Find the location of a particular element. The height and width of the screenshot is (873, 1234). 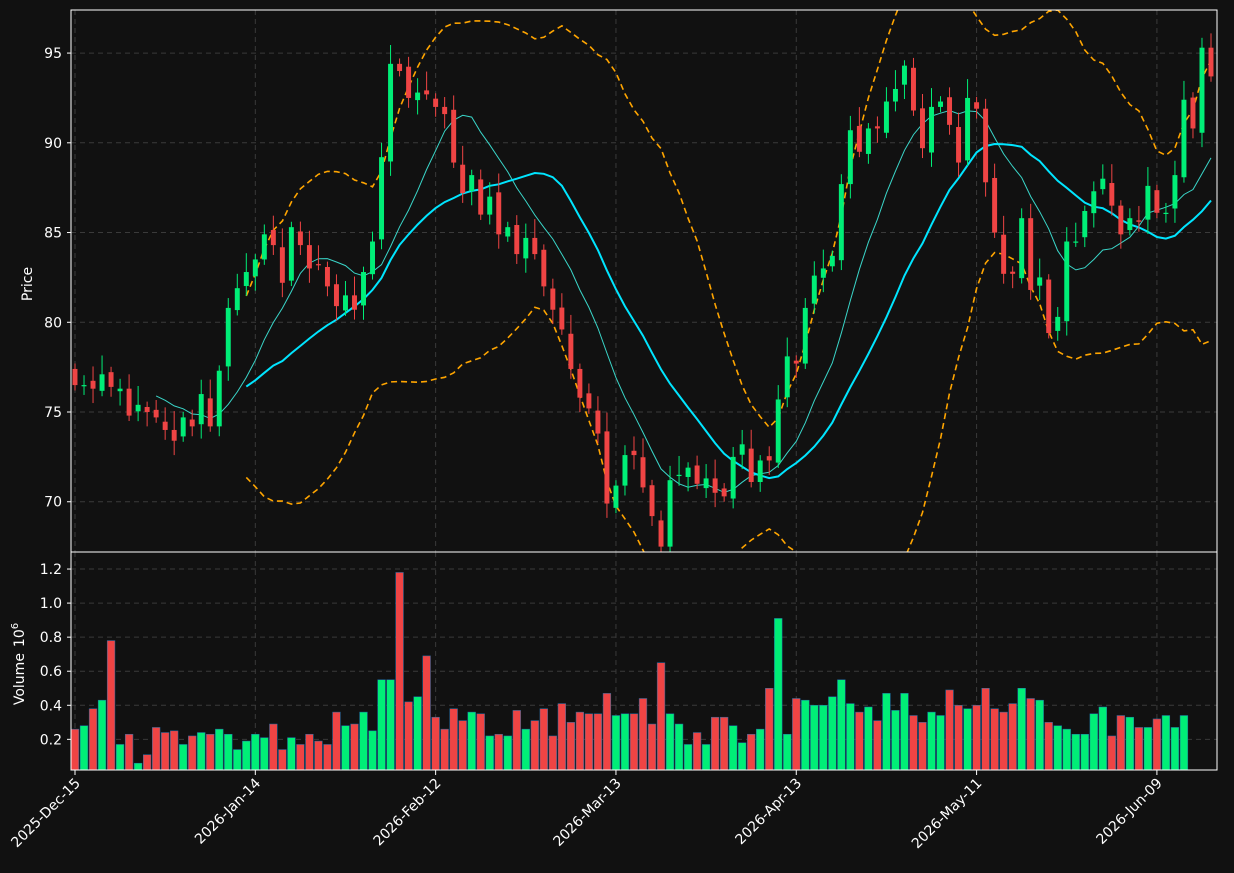

price-tick-label: 90 is located at coordinates (53, 144).